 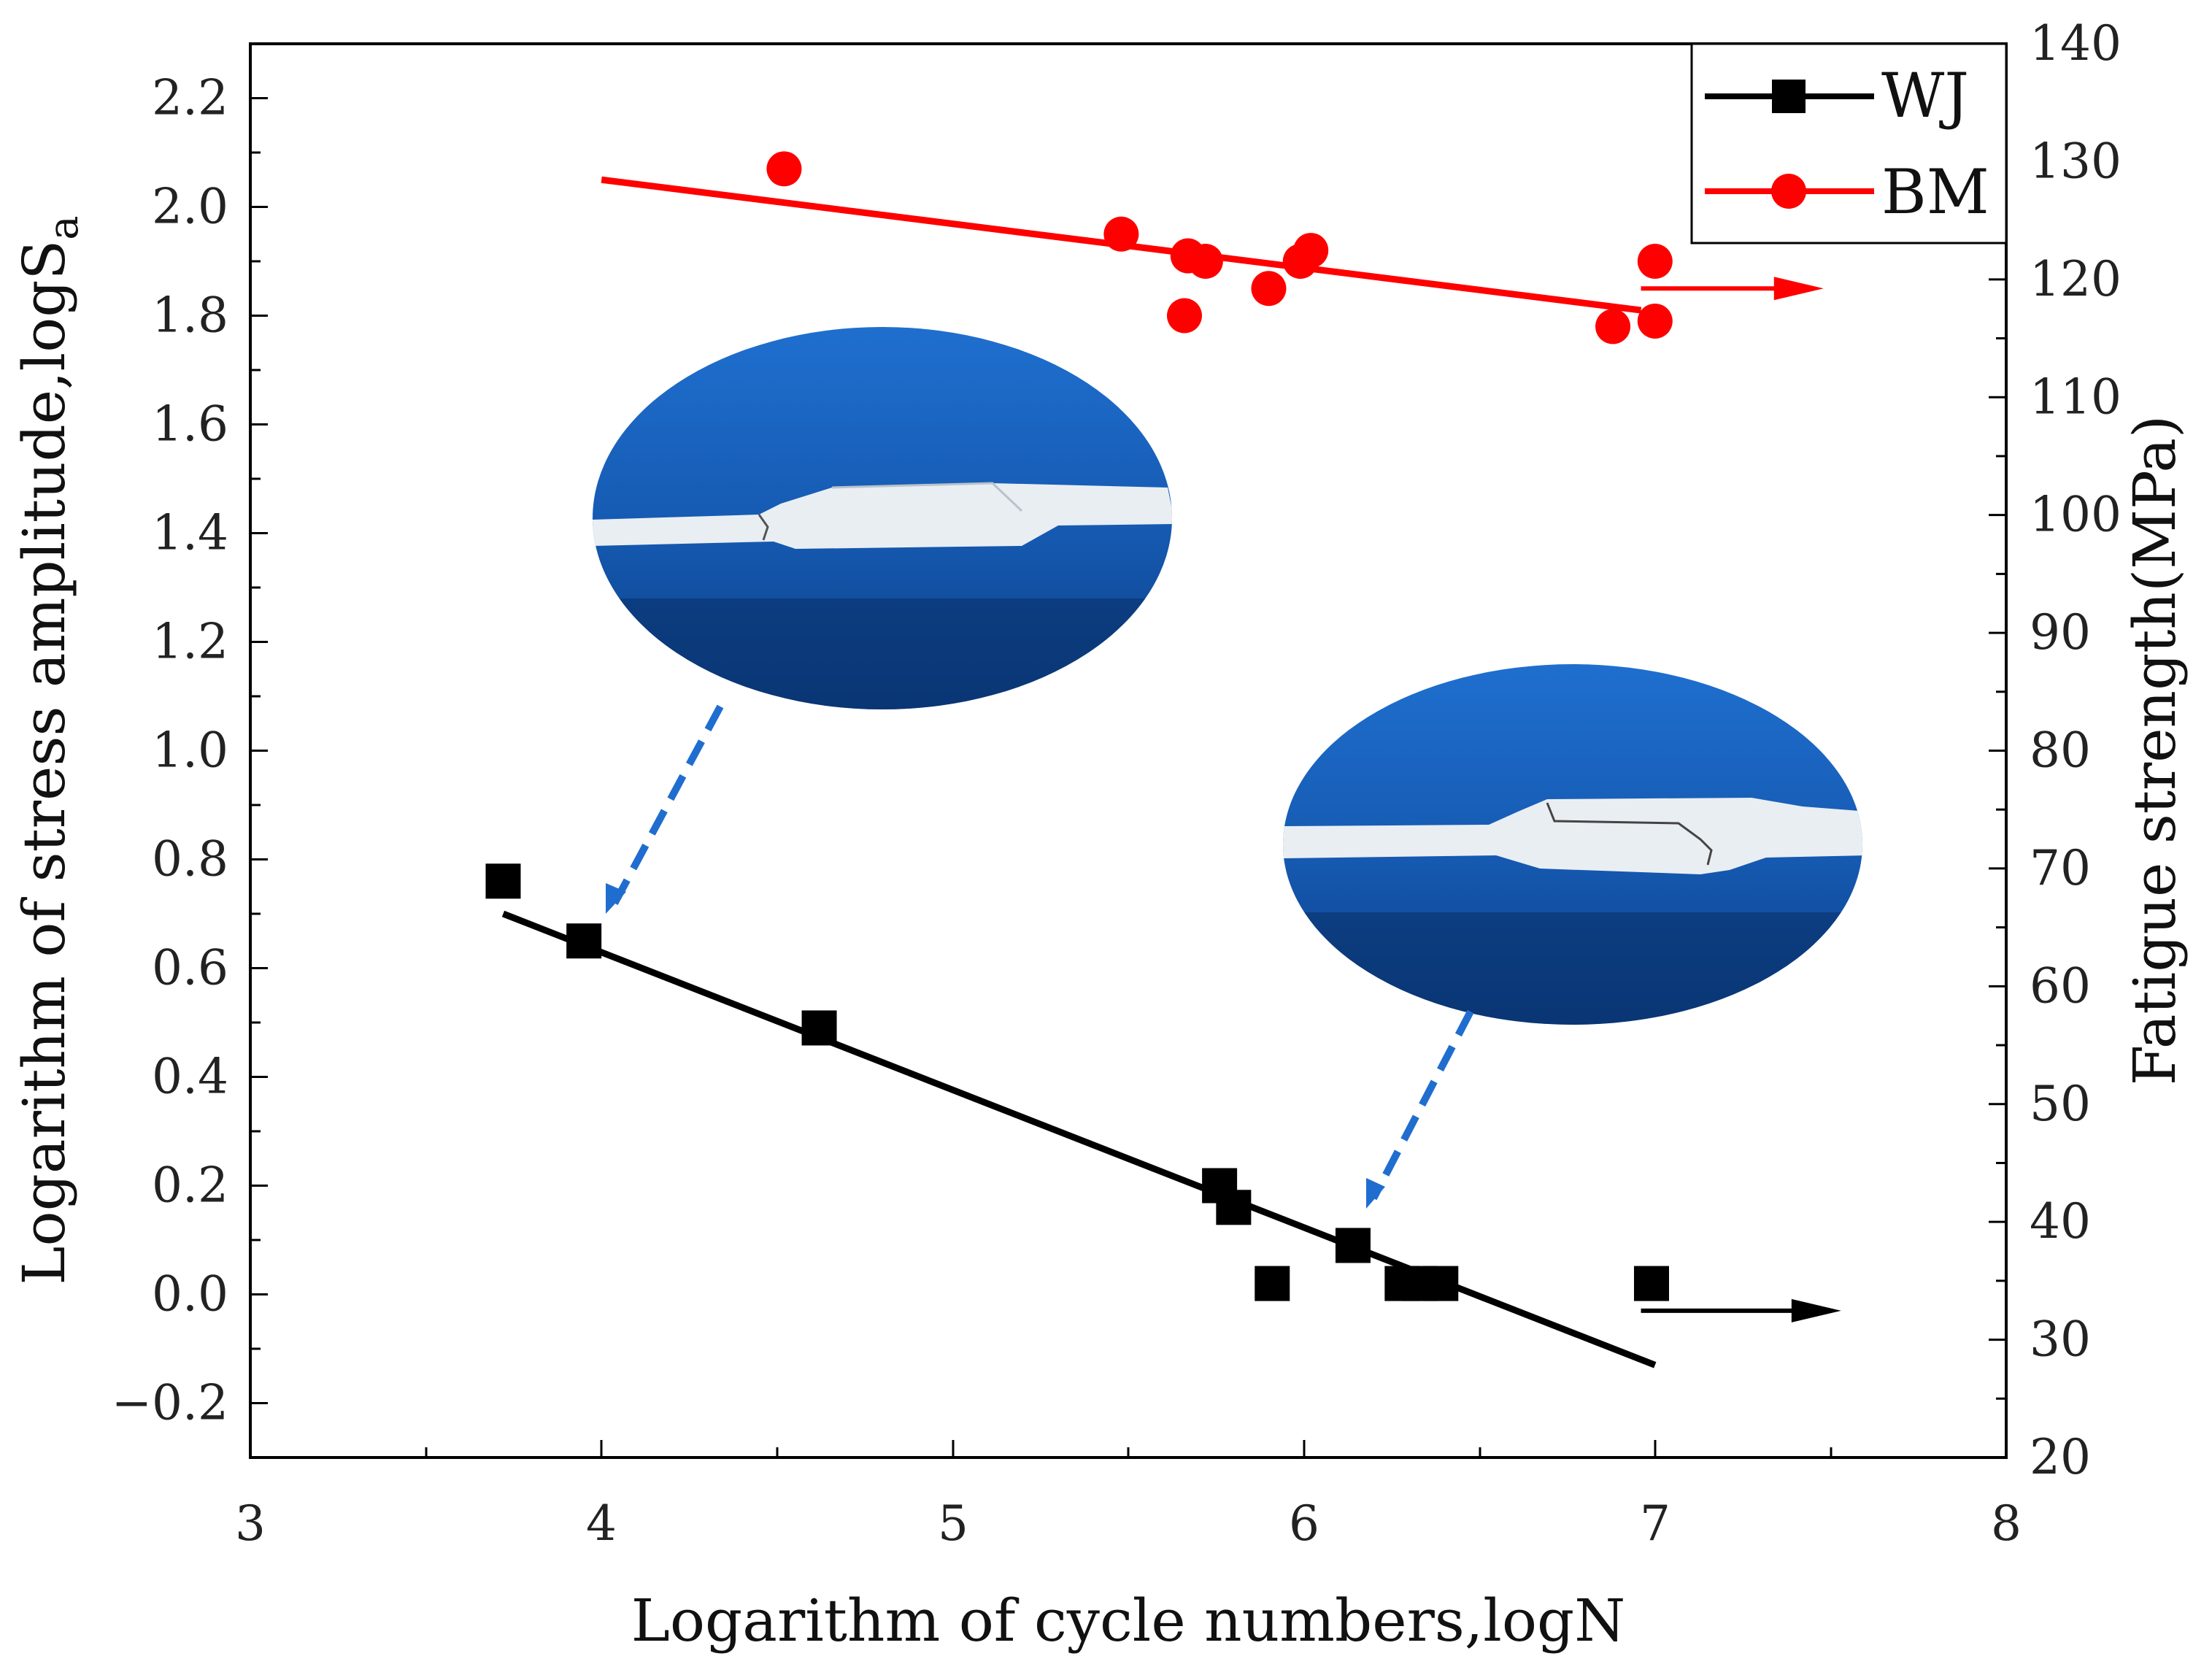 I want to click on legend-item-bm: BM, so click(x=1847, y=192).